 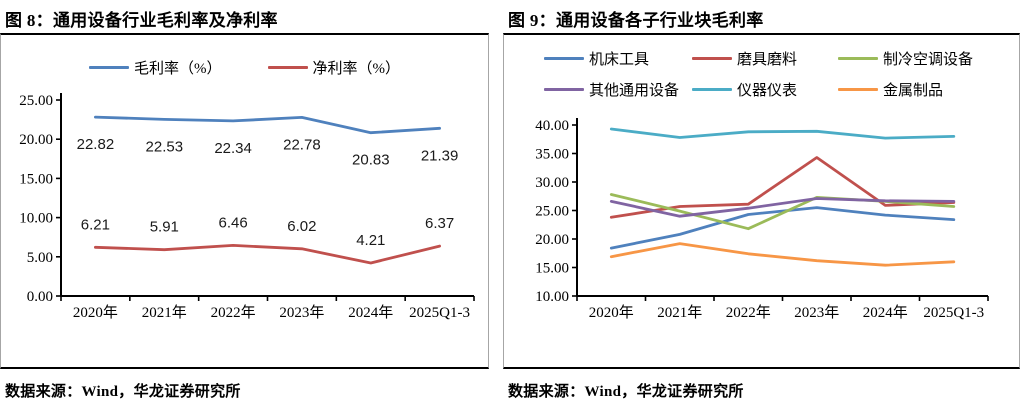 What do you see at coordinates (761, 71) in the screenshot?
I see `figure-9-legend: 机床工具 磨具磨料 制冷空调设备其他通用设备 仪器仪表 金属制品` at bounding box center [761, 71].